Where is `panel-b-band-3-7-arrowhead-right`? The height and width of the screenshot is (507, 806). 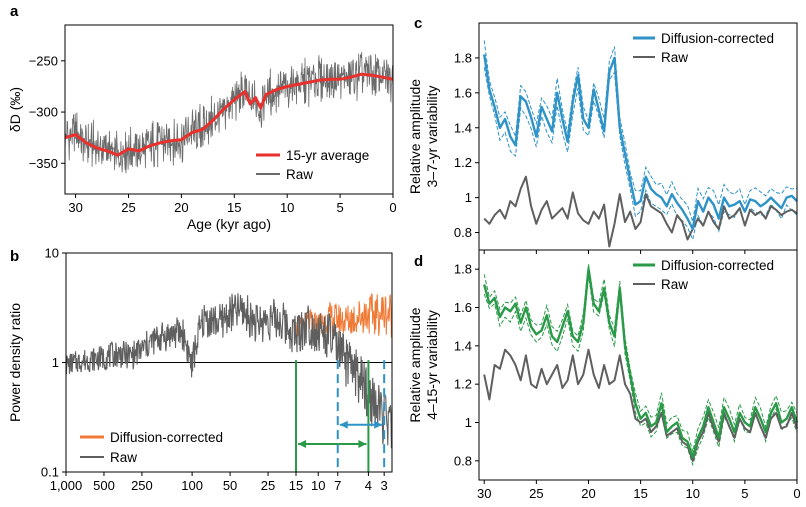 panel-b-band-3-7-arrowhead-right is located at coordinates (378, 424).